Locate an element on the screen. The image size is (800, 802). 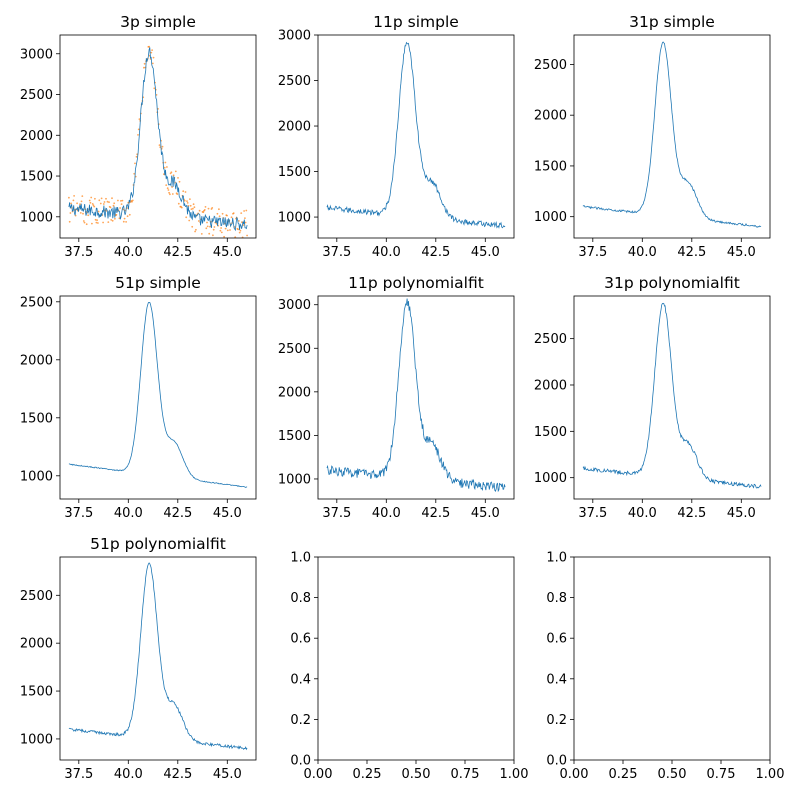
y-tick-label: 3000 is located at coordinates (294, 305).